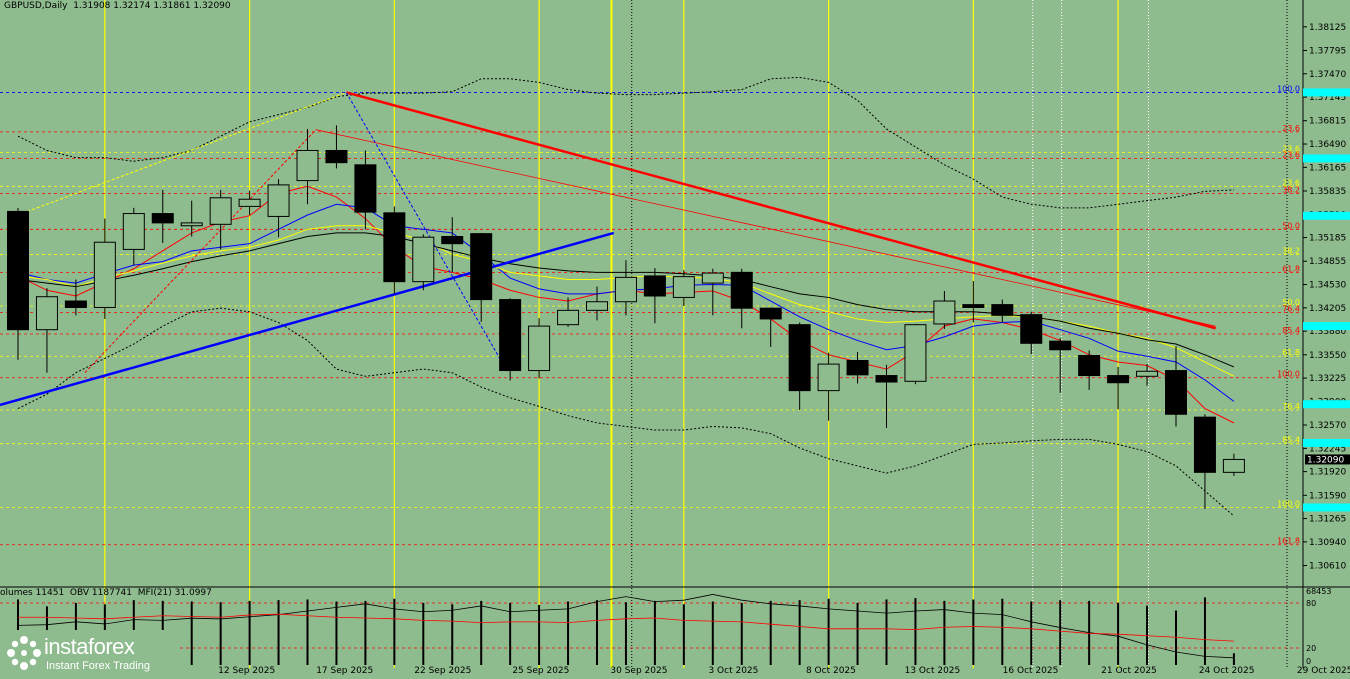  Describe the element at coordinates (1327, 496) in the screenshot. I see `price-tick-label: 1.31590` at that location.